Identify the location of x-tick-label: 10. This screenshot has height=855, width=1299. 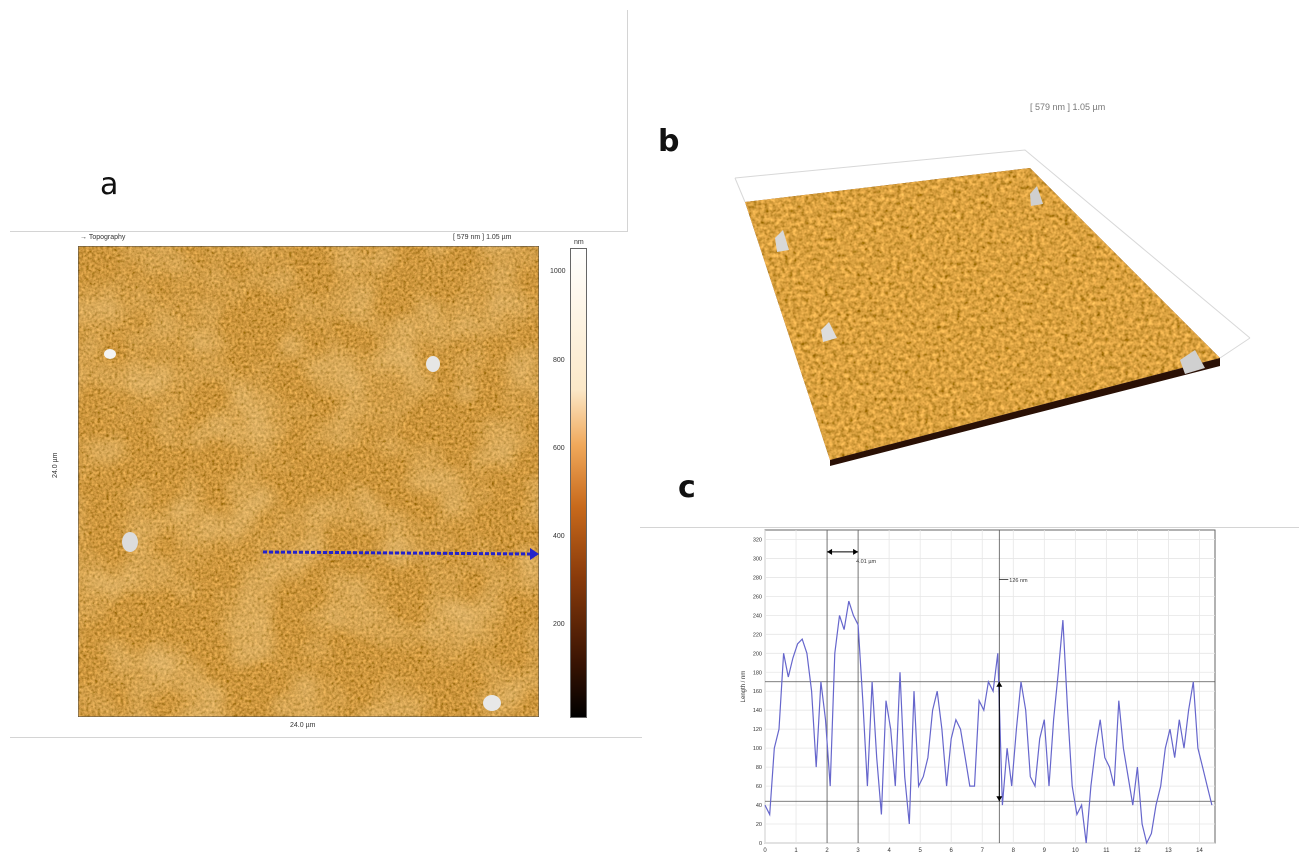
(1075, 851).